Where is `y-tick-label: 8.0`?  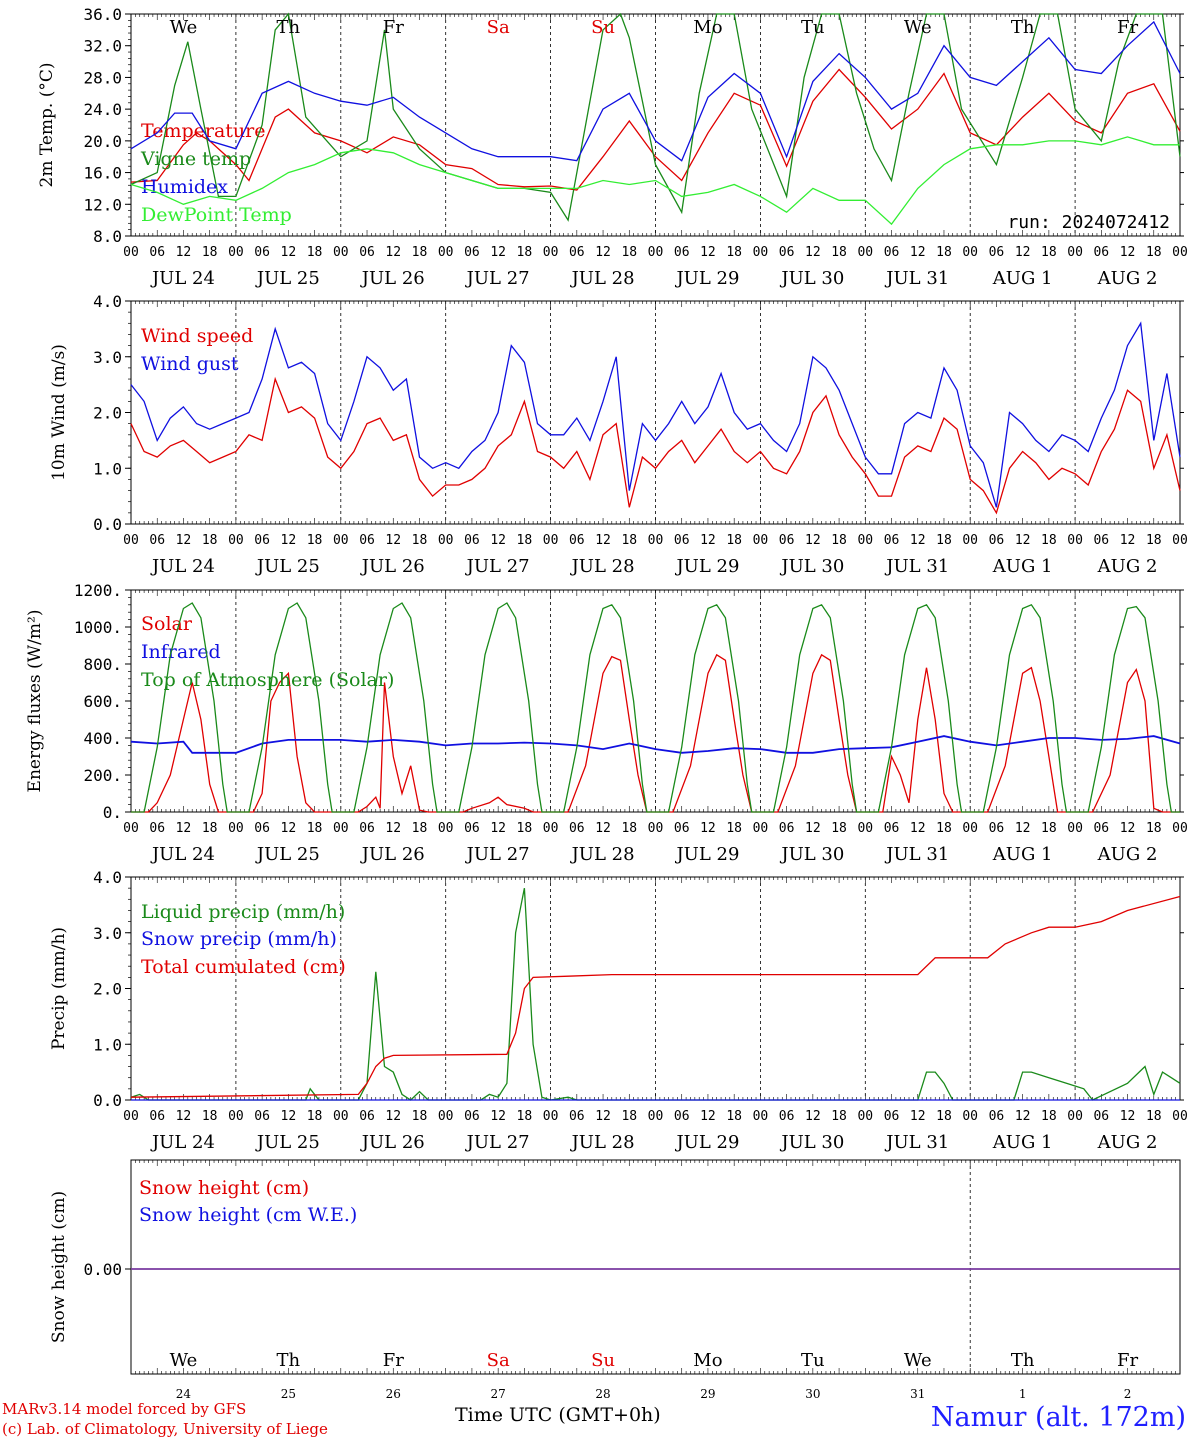
y-tick-label: 8.0 is located at coordinates (107, 236).